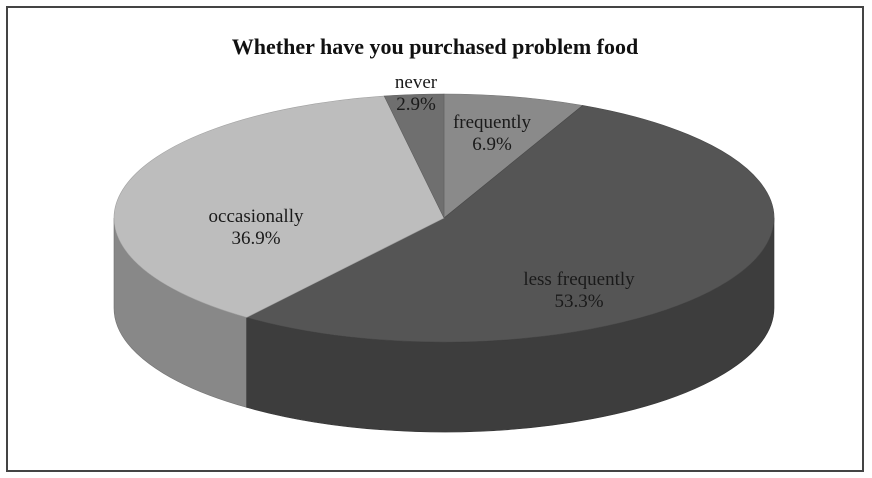 This screenshot has width=872, height=478. Describe the element at coordinates (435, 46) in the screenshot. I see `chart-title: Whether have you purchased problem food` at that location.